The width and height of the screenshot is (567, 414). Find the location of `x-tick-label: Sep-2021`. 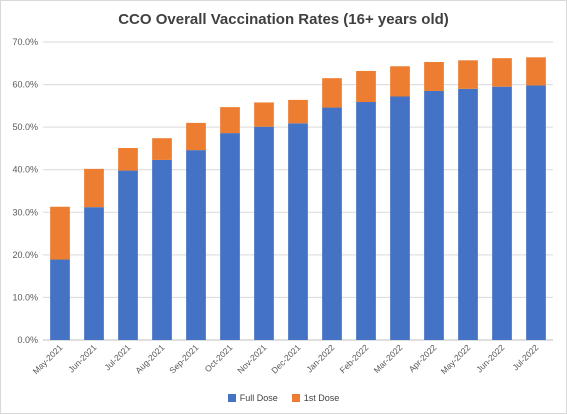

x-tick-label: Sep-2021 is located at coordinates (183, 358).